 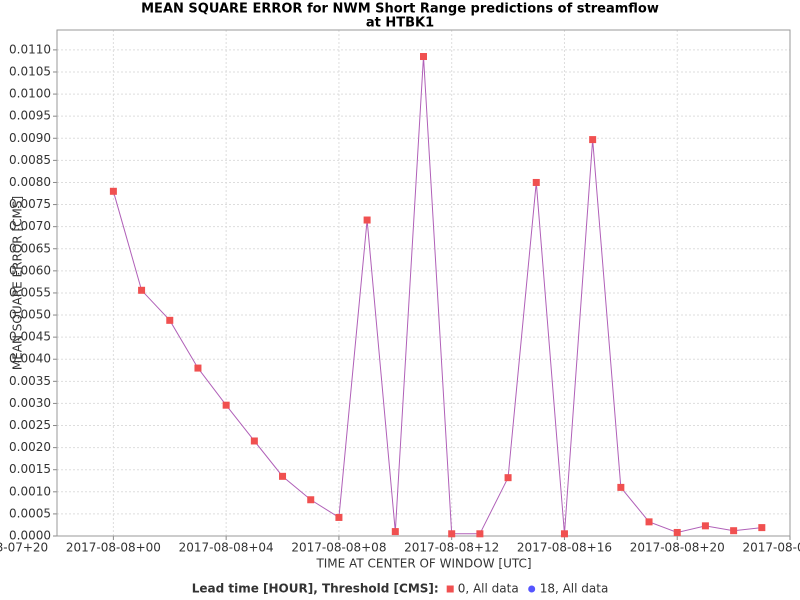 What do you see at coordinates (30, 138) in the screenshot?
I see `y-tick-label: 0.0090` at bounding box center [30, 138].